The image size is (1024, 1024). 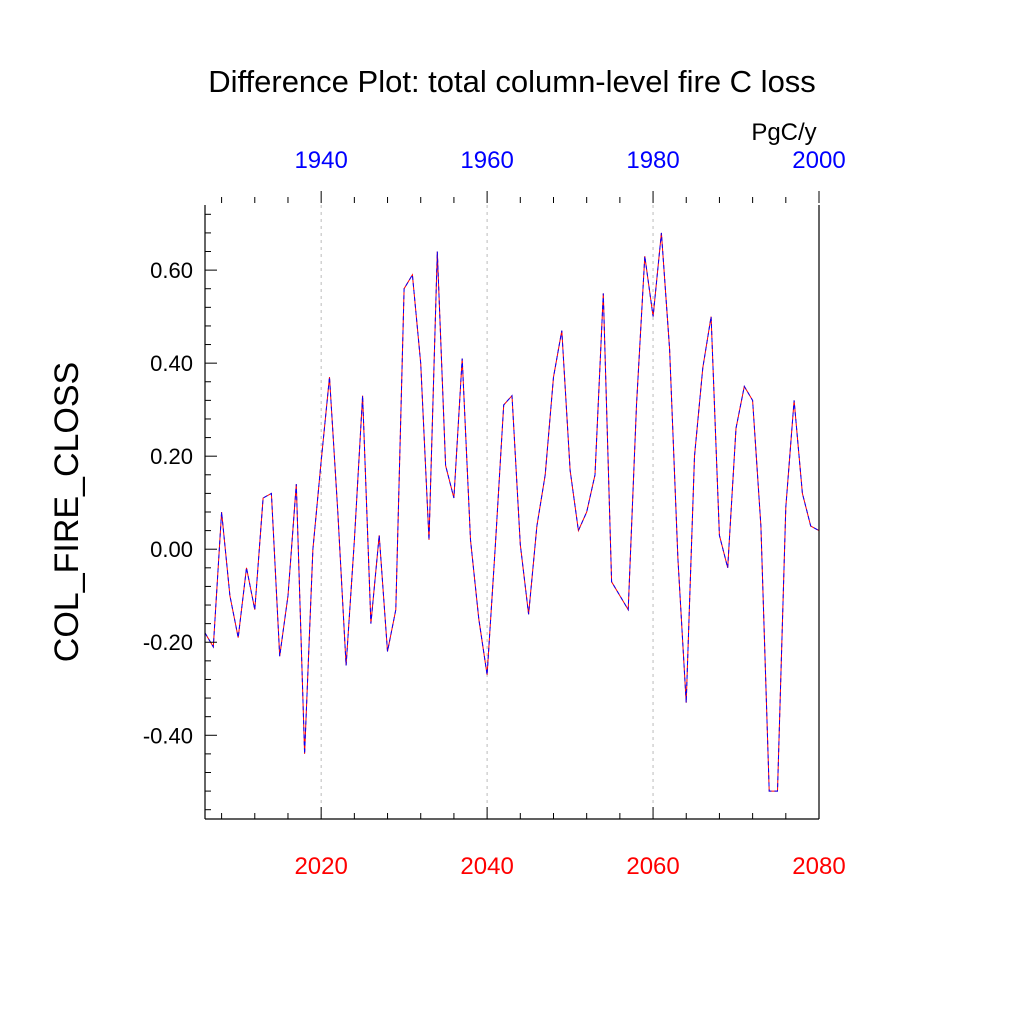 What do you see at coordinates (818, 160) in the screenshot?
I see `x-top-tick-label: 2000` at bounding box center [818, 160].